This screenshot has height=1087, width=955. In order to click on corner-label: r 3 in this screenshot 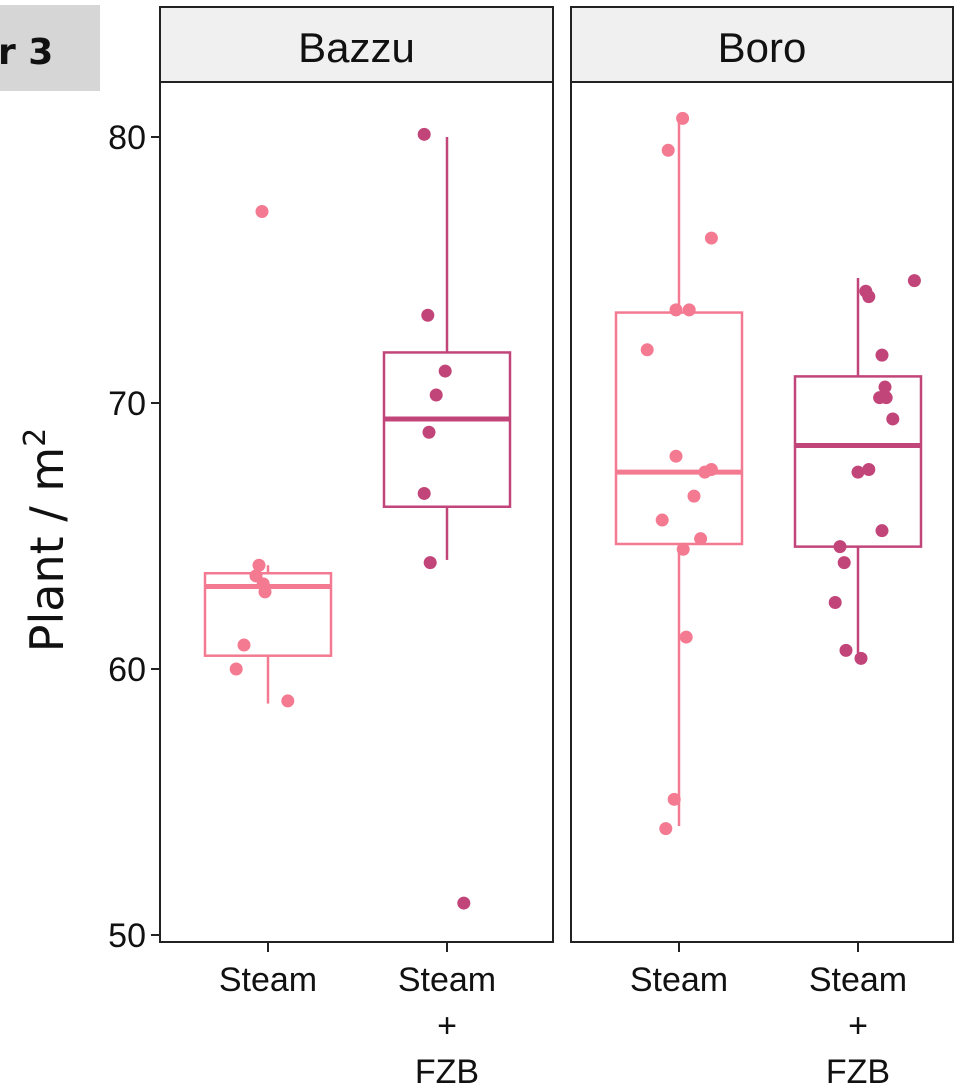, I will do `click(26, 52)`.